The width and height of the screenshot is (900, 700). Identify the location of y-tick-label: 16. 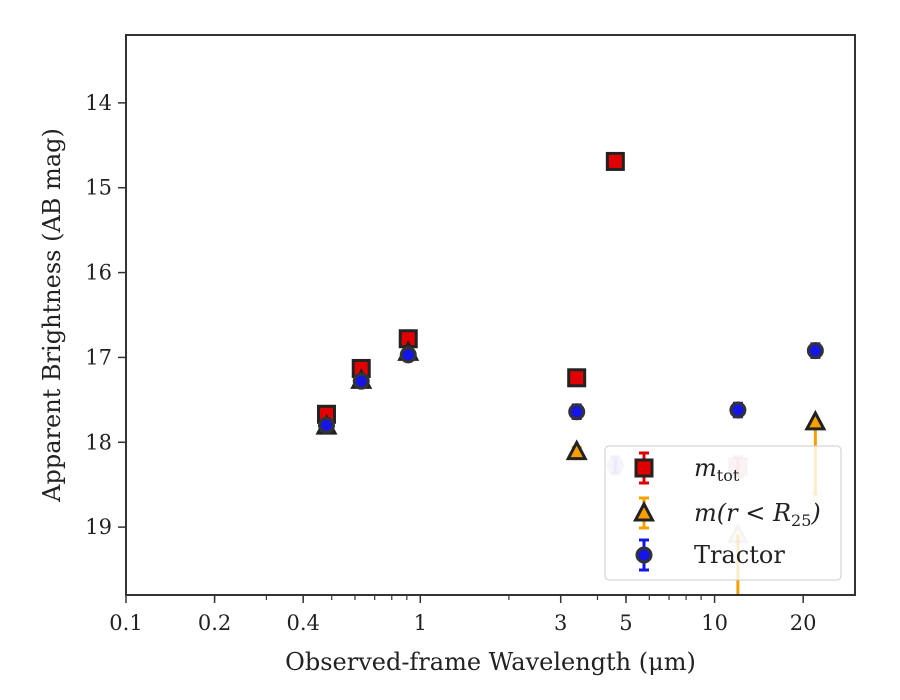
(98, 273).